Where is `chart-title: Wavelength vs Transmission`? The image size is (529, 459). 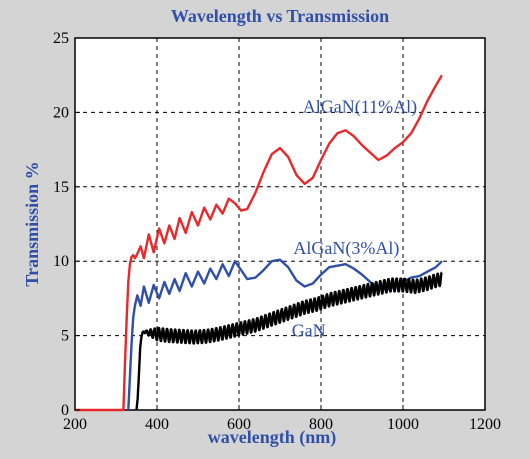
chart-title: Wavelength vs Transmission is located at coordinates (280, 16).